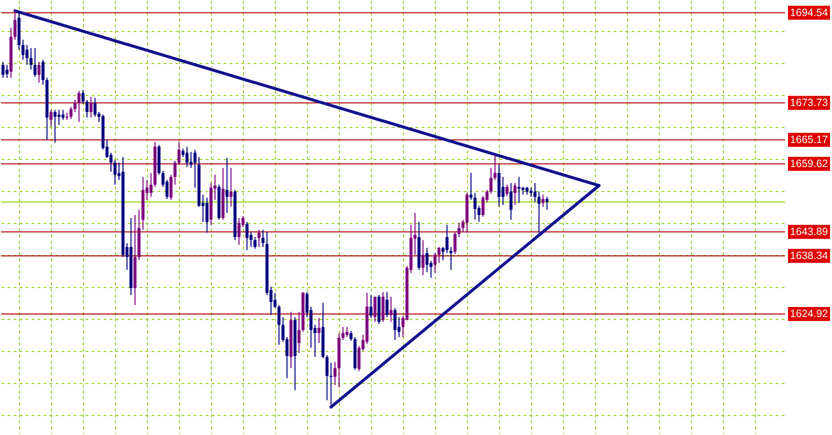 The height and width of the screenshot is (435, 832). Describe the element at coordinates (809, 164) in the screenshot. I see `ref-line-label: 1659.62` at that location.